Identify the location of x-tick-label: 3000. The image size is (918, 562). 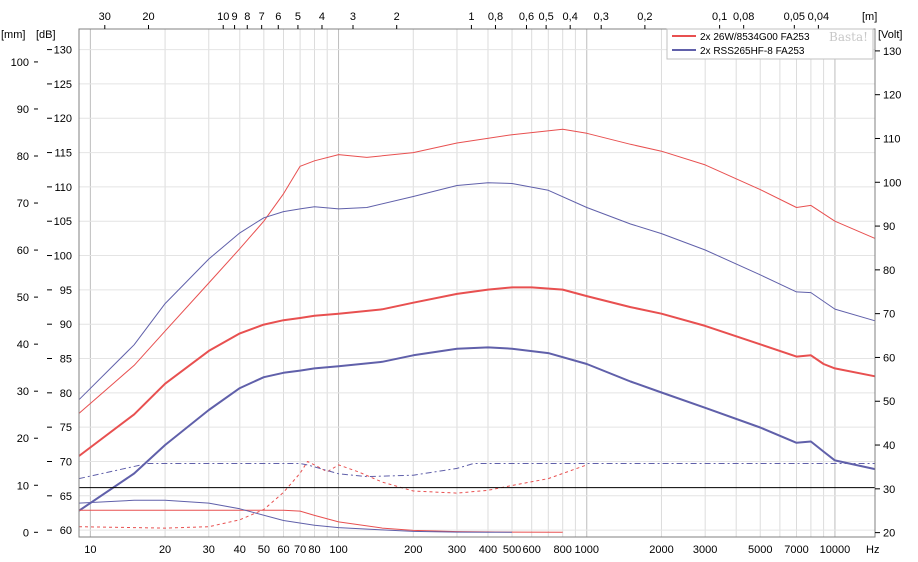
(705, 550).